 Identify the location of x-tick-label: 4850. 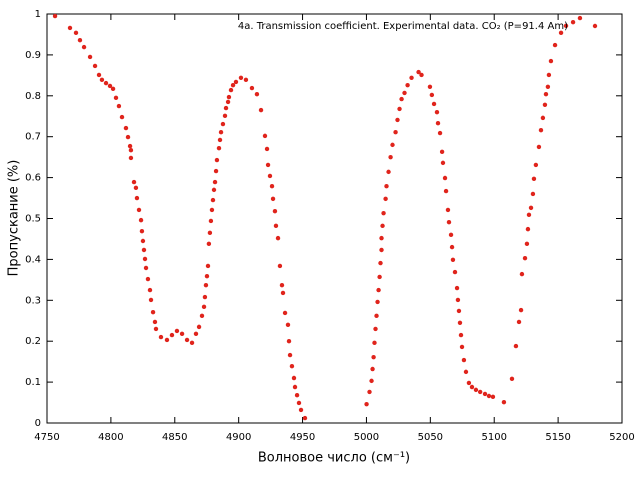
(174, 437).